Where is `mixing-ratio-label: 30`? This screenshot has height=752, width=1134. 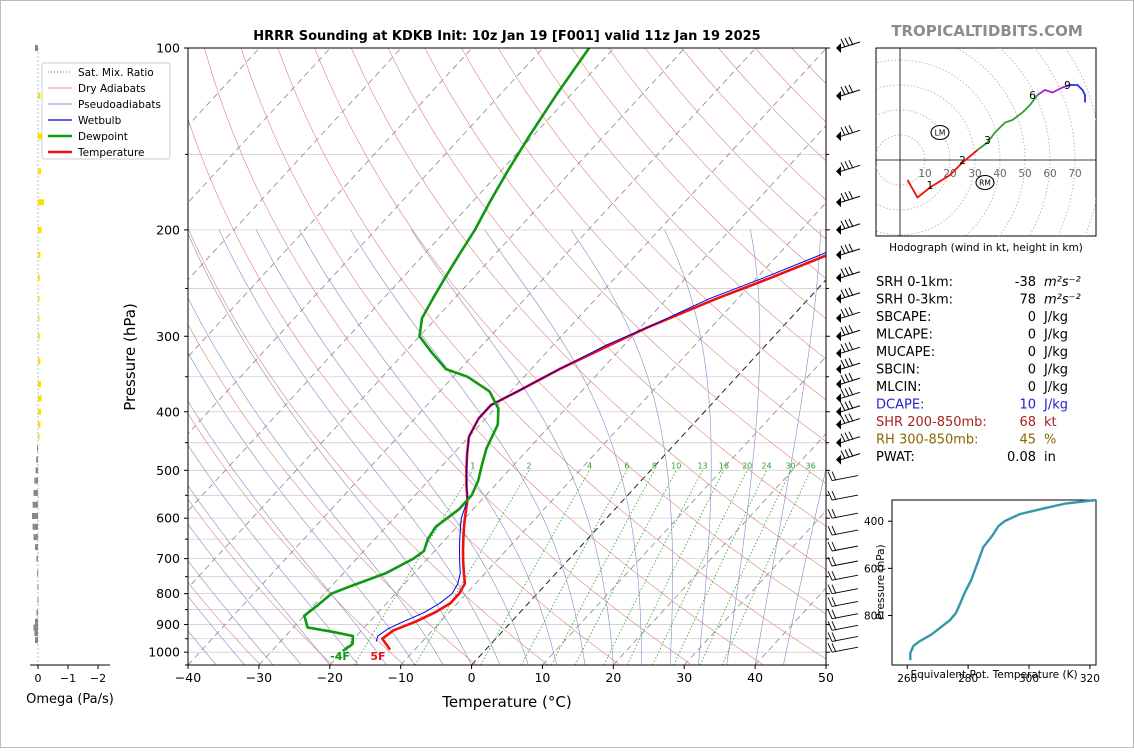
mixing-ratio-label: 30 is located at coordinates (791, 465).